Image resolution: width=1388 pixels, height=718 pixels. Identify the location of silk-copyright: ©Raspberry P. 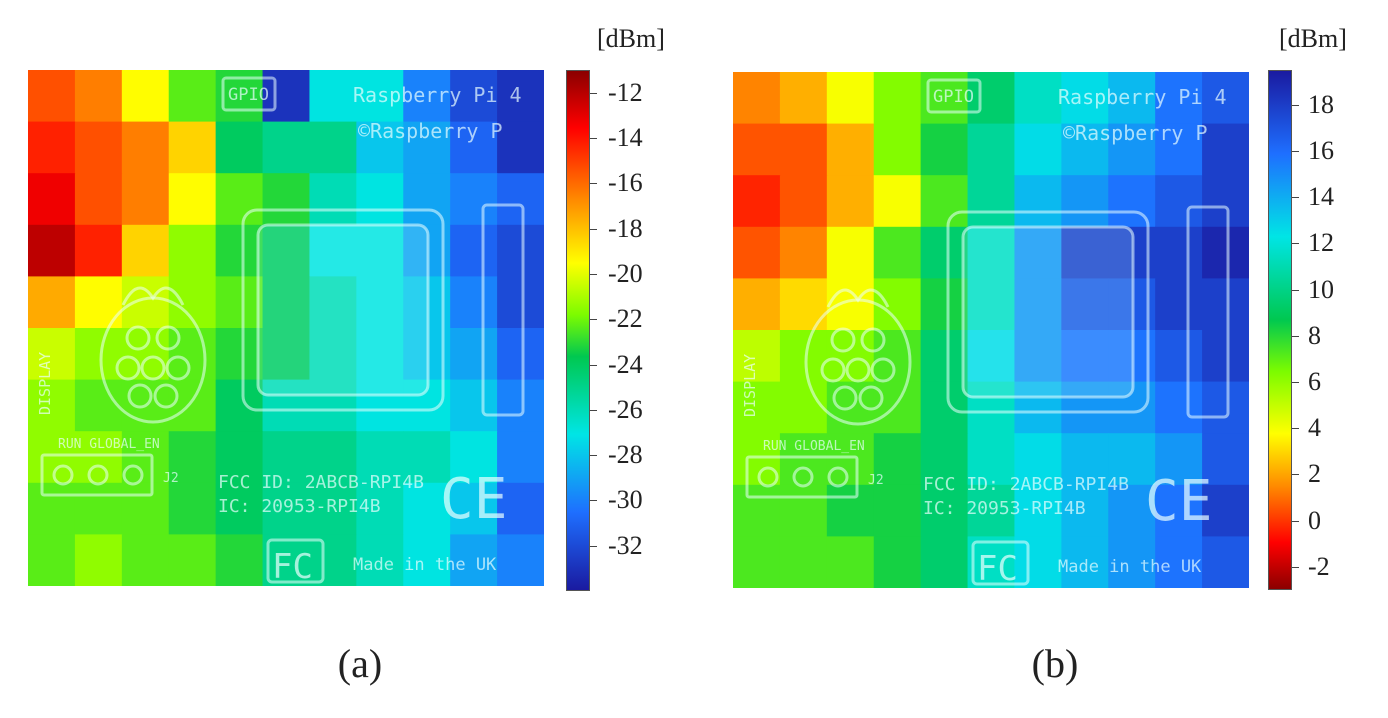
(430, 131).